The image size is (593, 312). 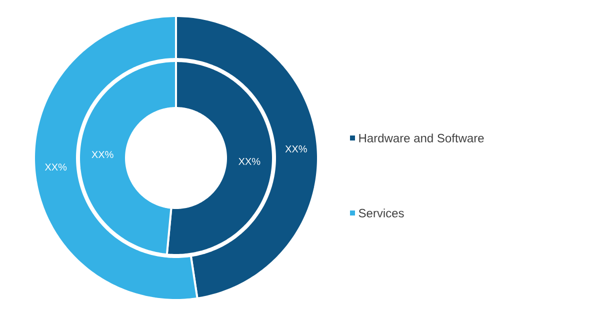 What do you see at coordinates (381, 213) in the screenshot?
I see `legend-label: Services` at bounding box center [381, 213].